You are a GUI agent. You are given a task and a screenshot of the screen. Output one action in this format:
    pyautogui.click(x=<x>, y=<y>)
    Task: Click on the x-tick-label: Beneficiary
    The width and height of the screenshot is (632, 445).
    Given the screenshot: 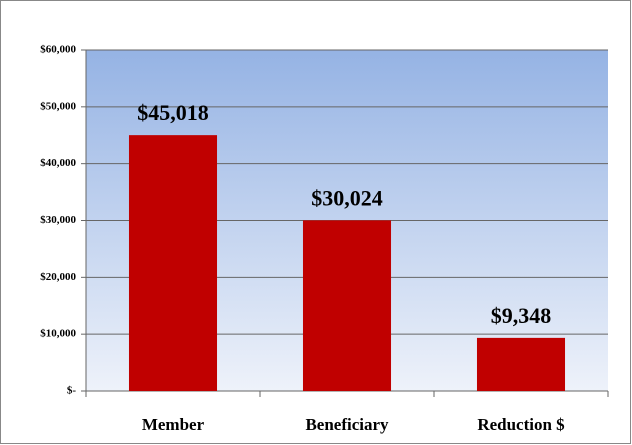 What is the action you would take?
    pyautogui.click(x=347, y=424)
    